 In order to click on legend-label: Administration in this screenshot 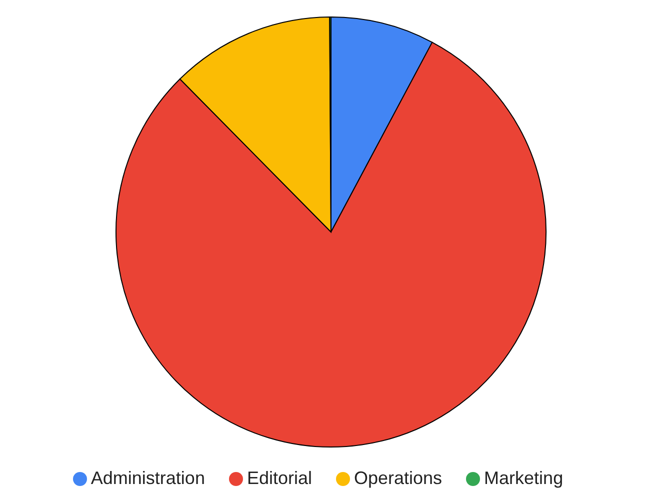, I will do `click(147, 478)`.